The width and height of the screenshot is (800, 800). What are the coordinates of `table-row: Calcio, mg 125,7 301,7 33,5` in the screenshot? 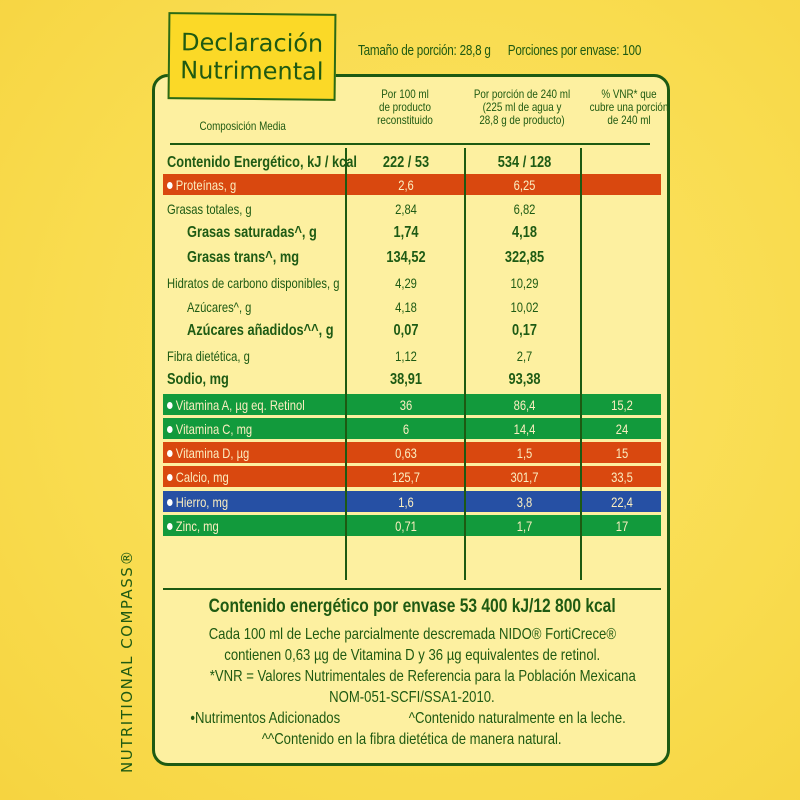 It's located at (412, 476).